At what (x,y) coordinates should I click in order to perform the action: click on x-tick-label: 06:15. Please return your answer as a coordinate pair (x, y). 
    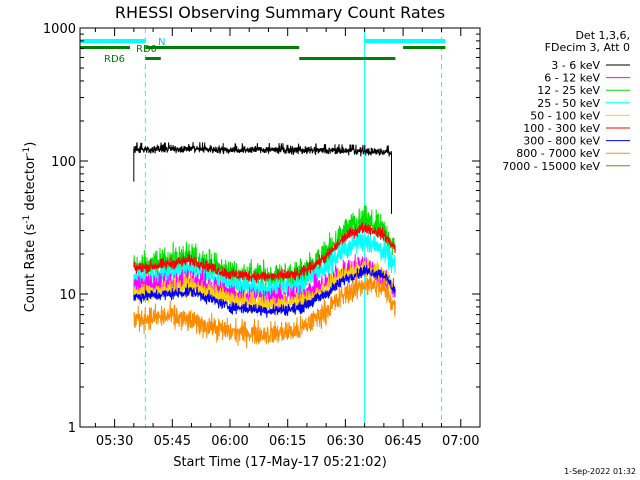
    Looking at the image, I should click on (287, 441).